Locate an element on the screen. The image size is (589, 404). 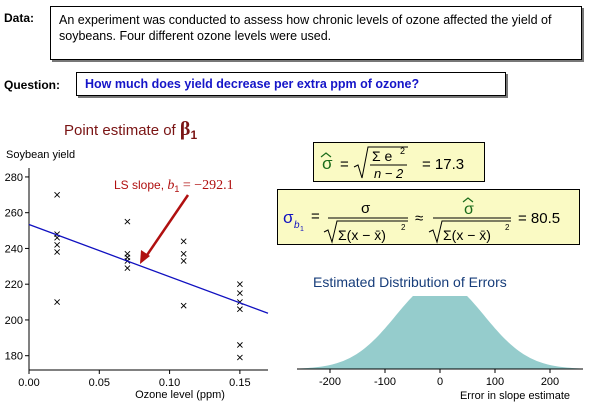
sigma-b1-symbol: σ is located at coordinates (288, 217).